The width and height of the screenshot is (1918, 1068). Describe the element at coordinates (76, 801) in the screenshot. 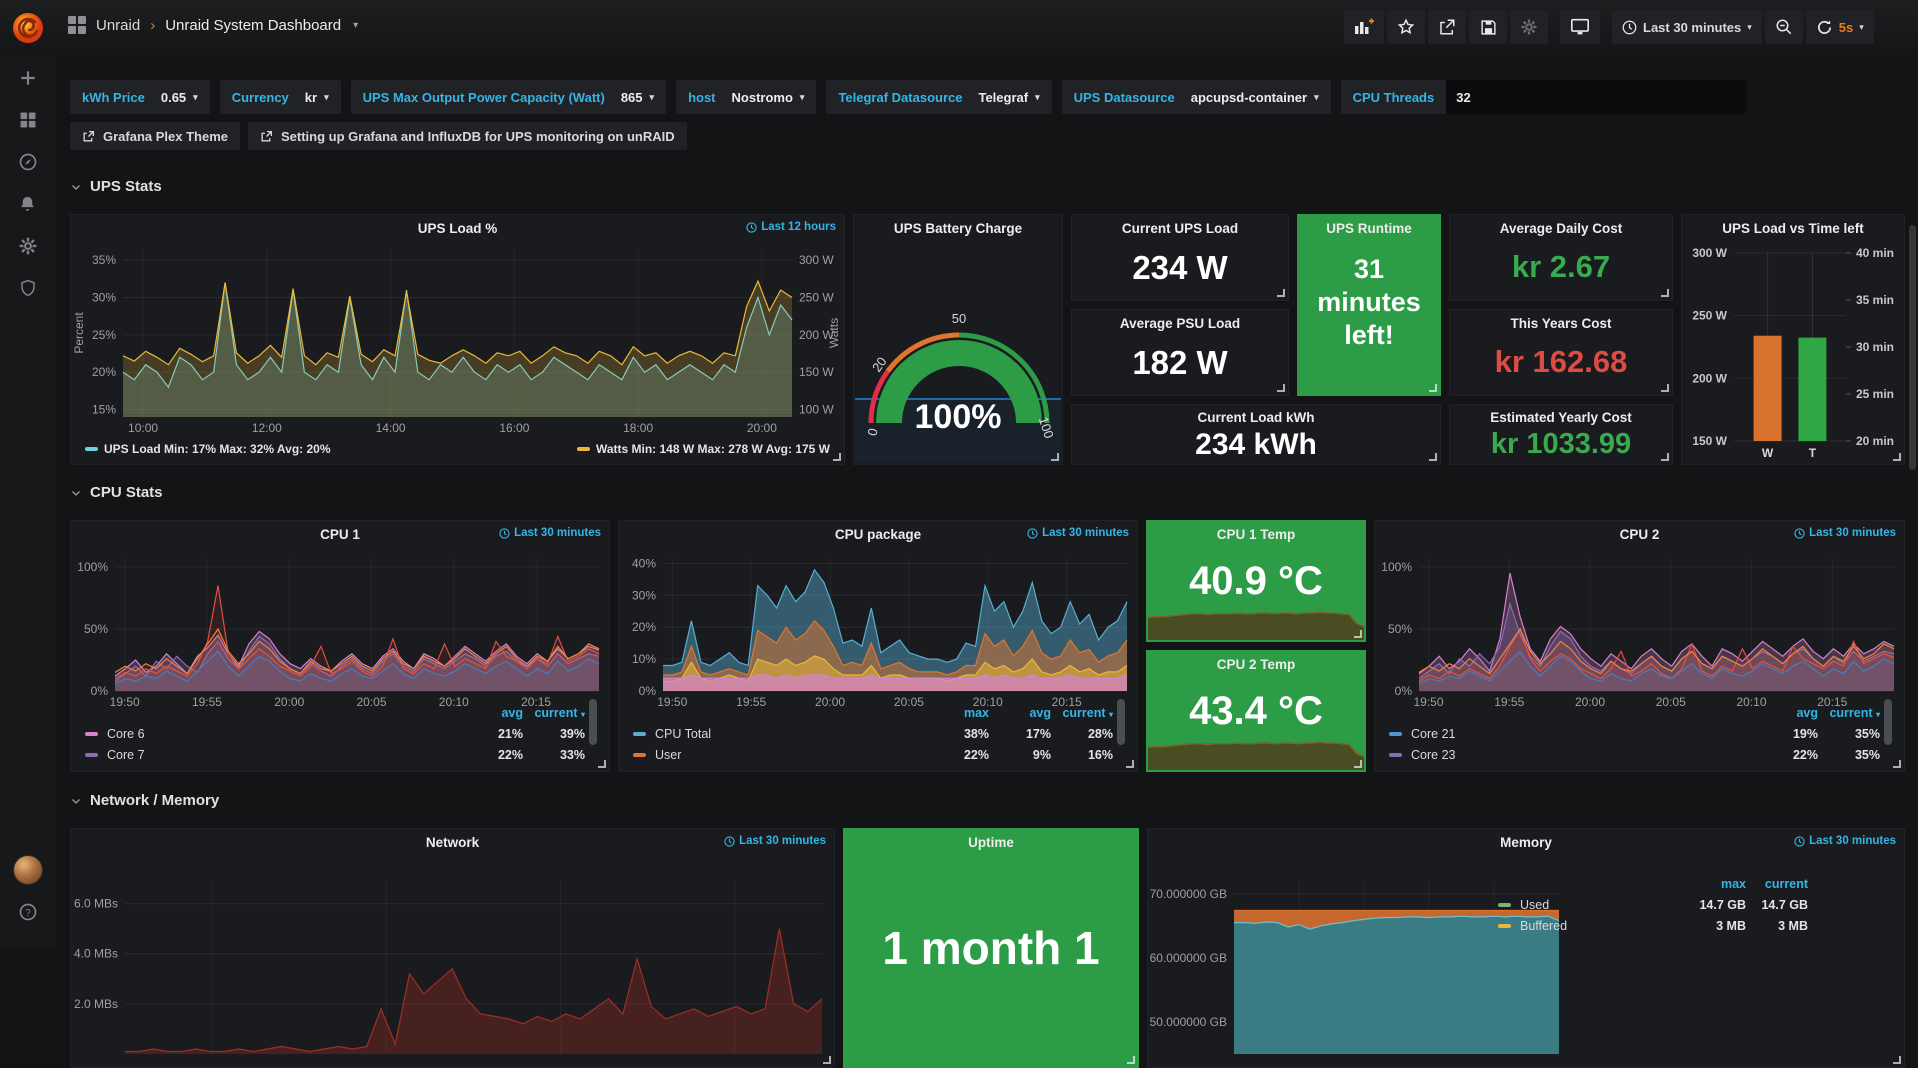

I see `chevron-down-icon` at that location.